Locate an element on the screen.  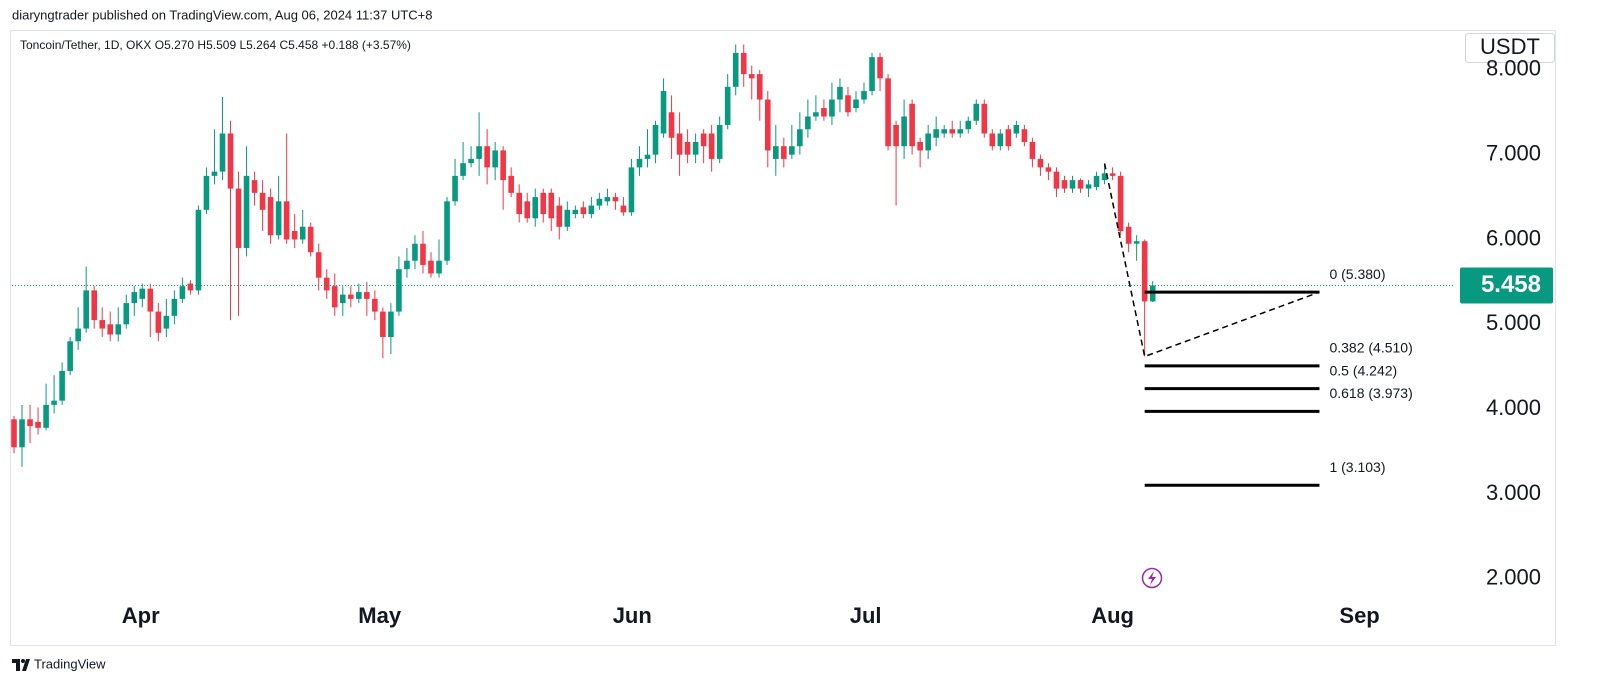
y-tick-label: 5.000 is located at coordinates (1513, 322).